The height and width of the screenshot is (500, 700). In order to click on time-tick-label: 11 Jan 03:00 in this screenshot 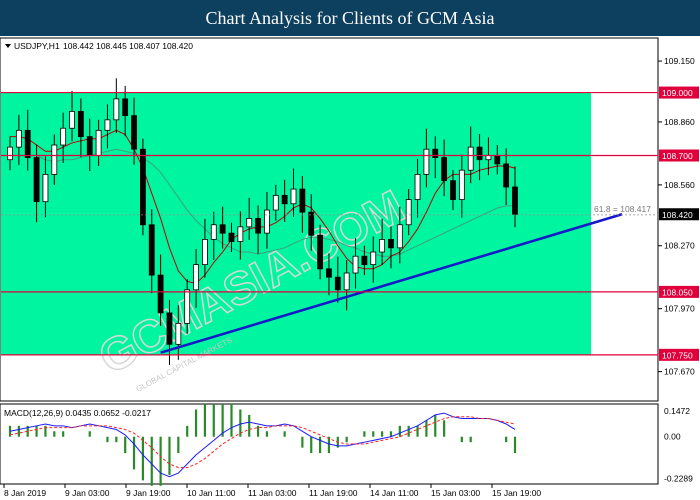, I will do `click(272, 493)`.